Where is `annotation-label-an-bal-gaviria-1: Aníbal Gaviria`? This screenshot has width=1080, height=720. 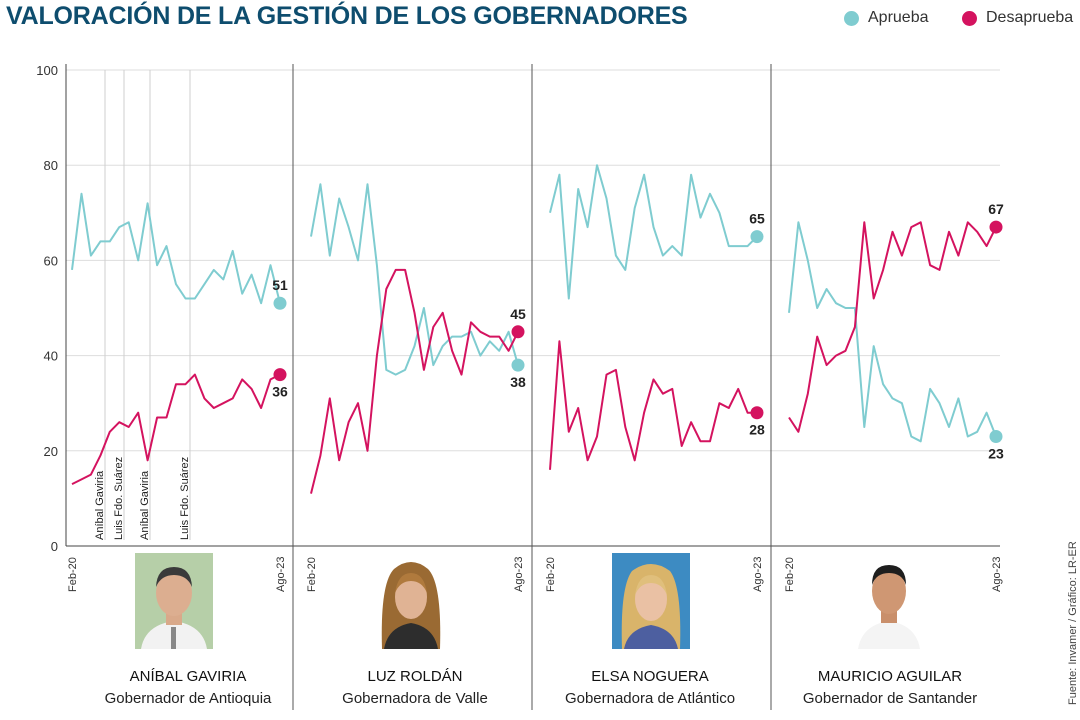 annotation-label-an-bal-gaviria-1: Aníbal Gaviria is located at coordinates (100, 505).